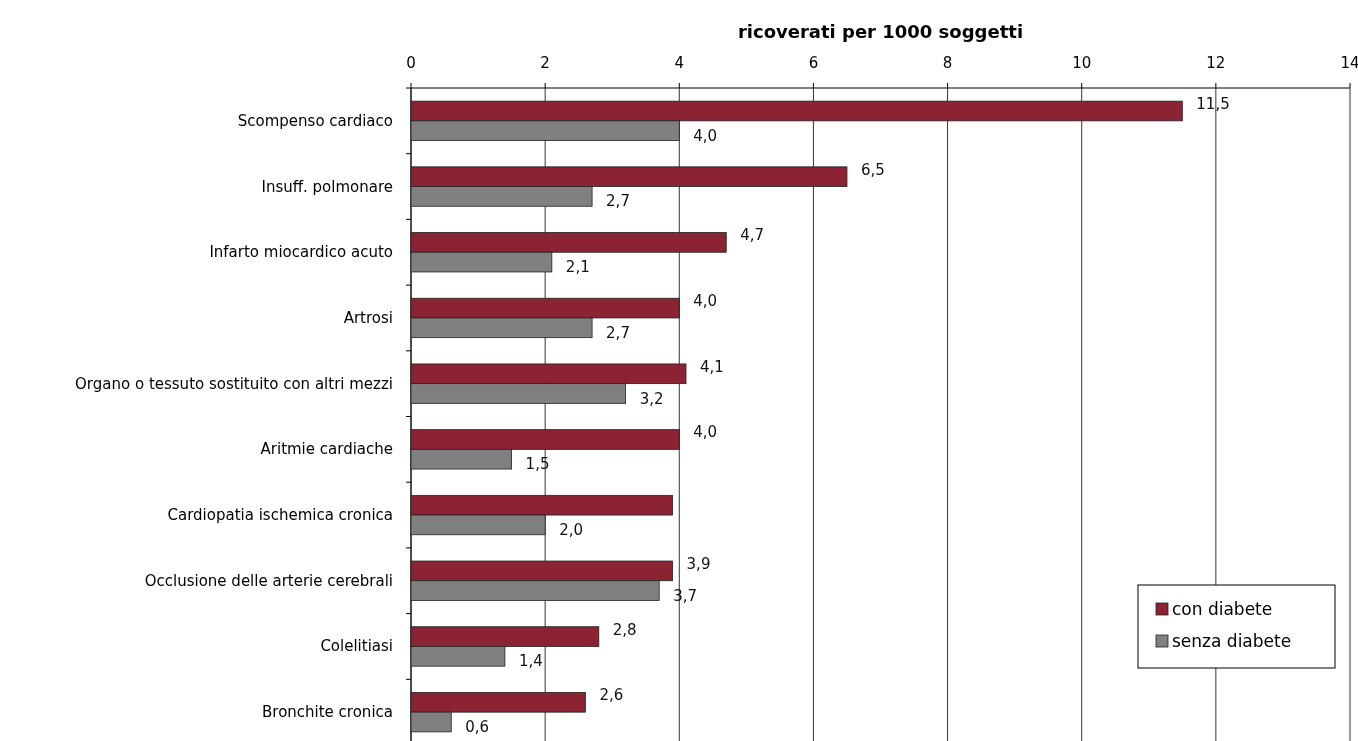 This screenshot has width=1358, height=741. Describe the element at coordinates (327, 712) in the screenshot. I see `y-tick-label: Bronchite cronica` at that location.